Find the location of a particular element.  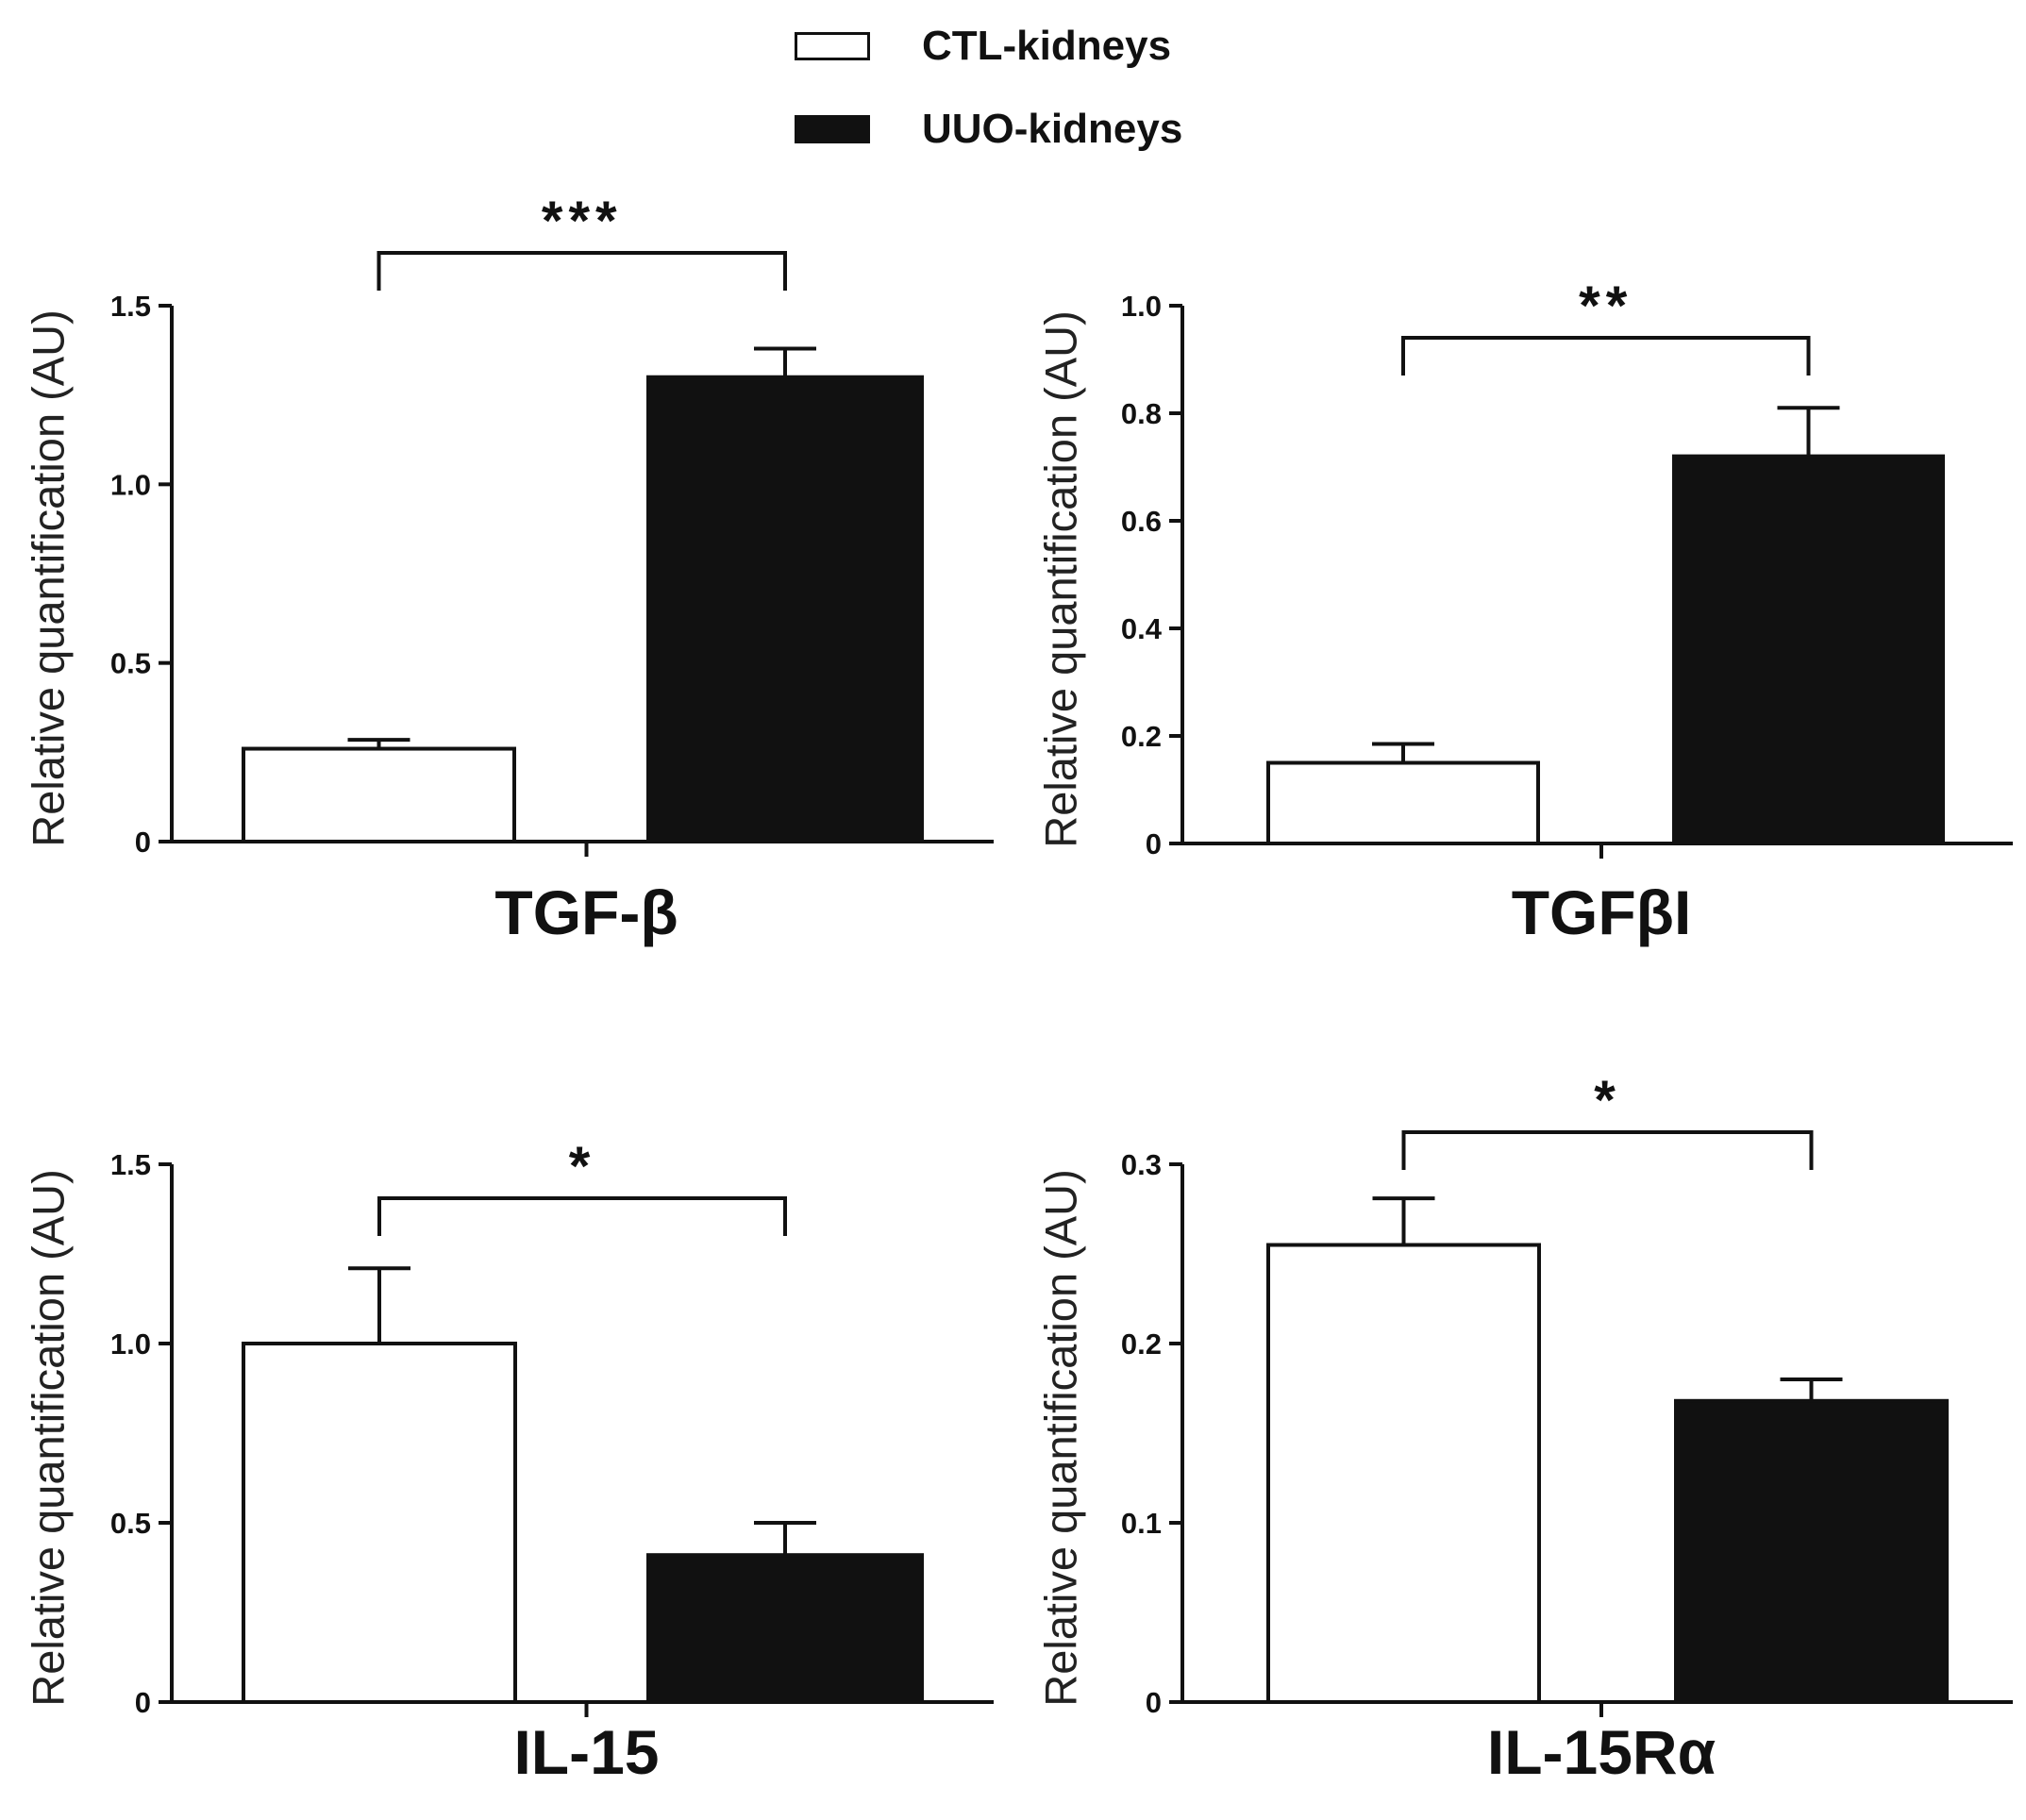

chart-title: IL-15 is located at coordinates (586, 1752).